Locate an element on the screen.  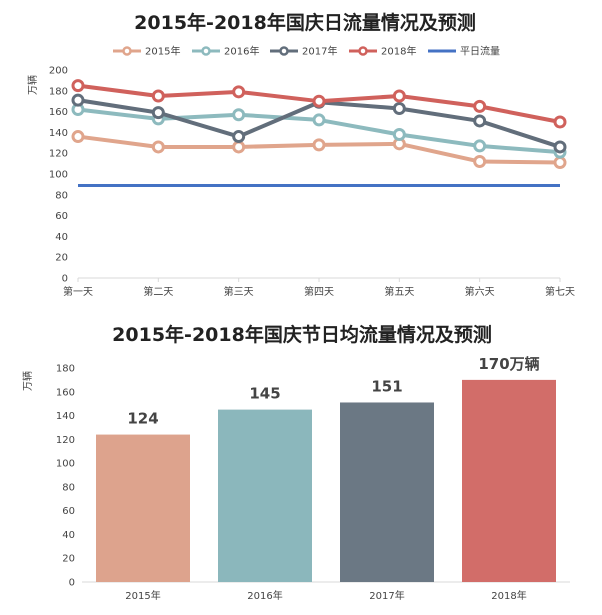
legend-item: 2015年 is located at coordinates (146, 51).